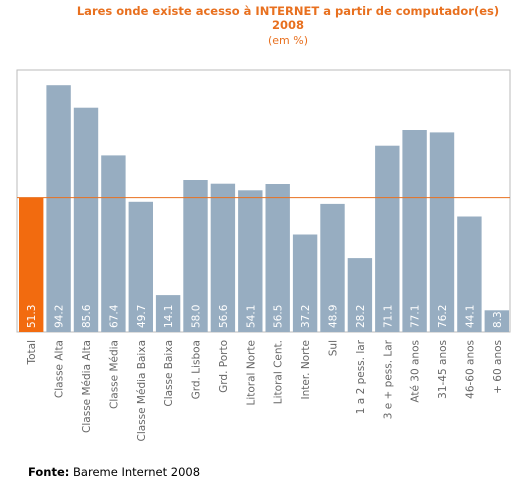 The height and width of the screenshot is (486, 528). Describe the element at coordinates (197, 369) in the screenshot. I see `category-label: Grd. Lisboa` at that location.